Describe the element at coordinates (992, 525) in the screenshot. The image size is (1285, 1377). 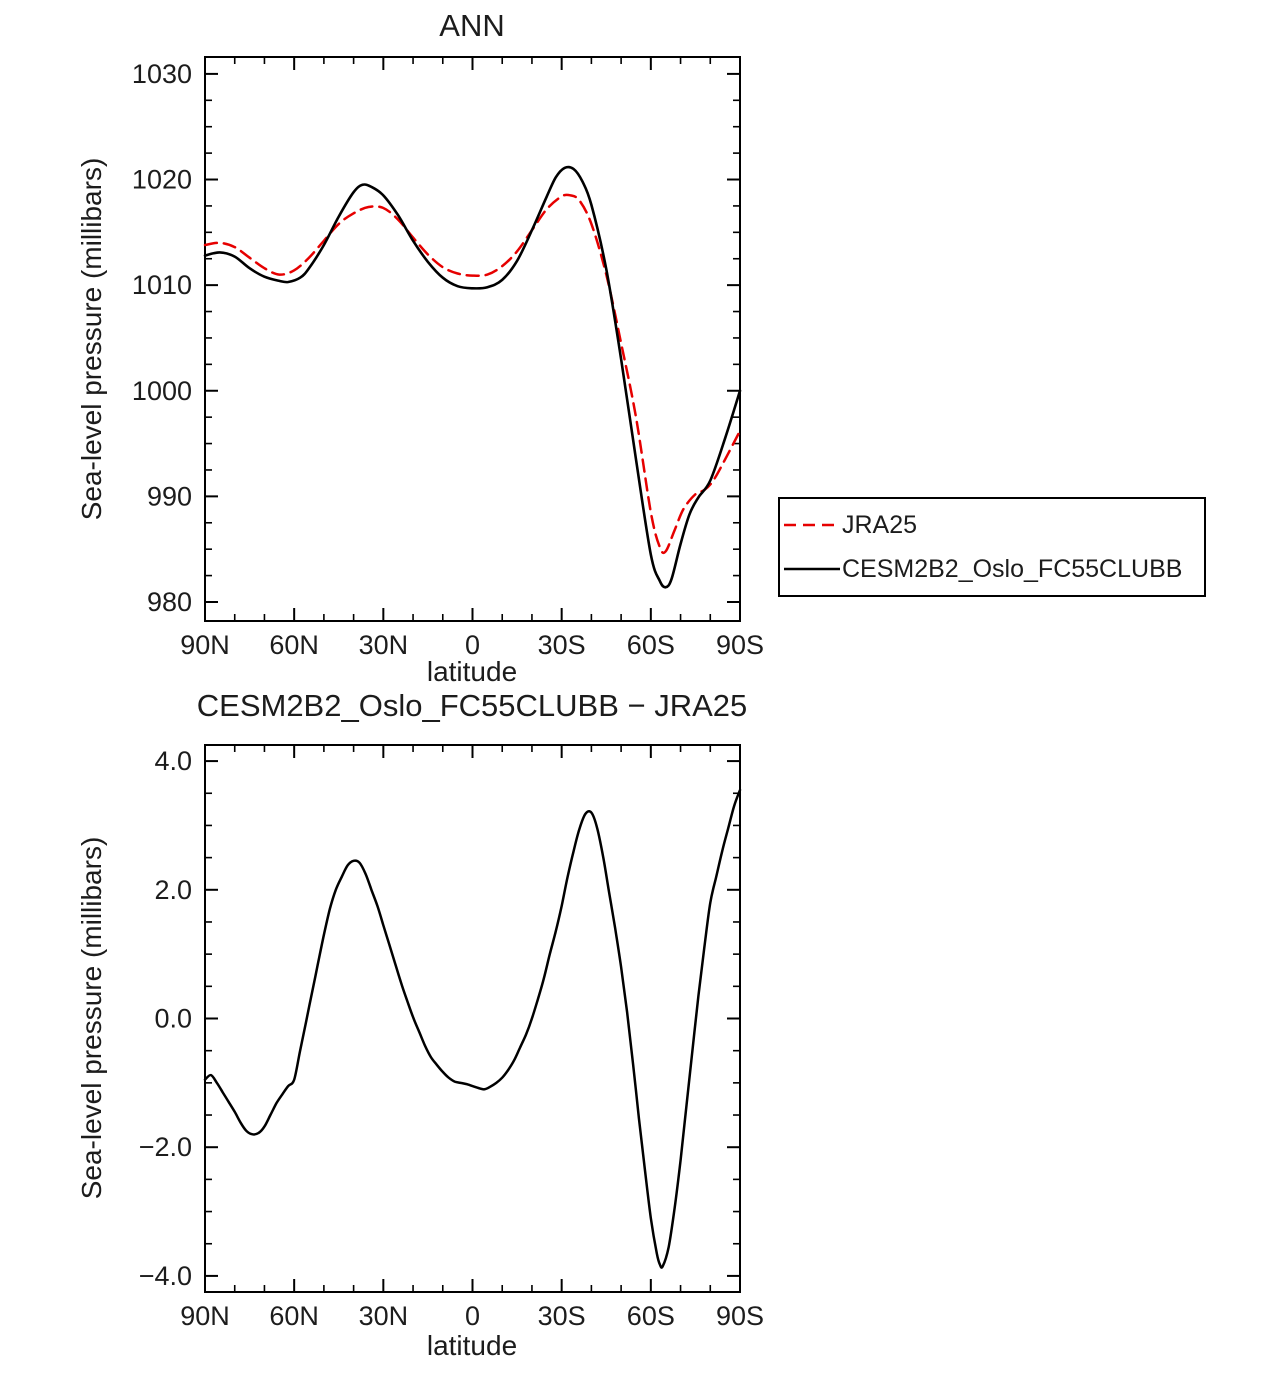
I see `legend-entry-jra25: JRA25` at that location.